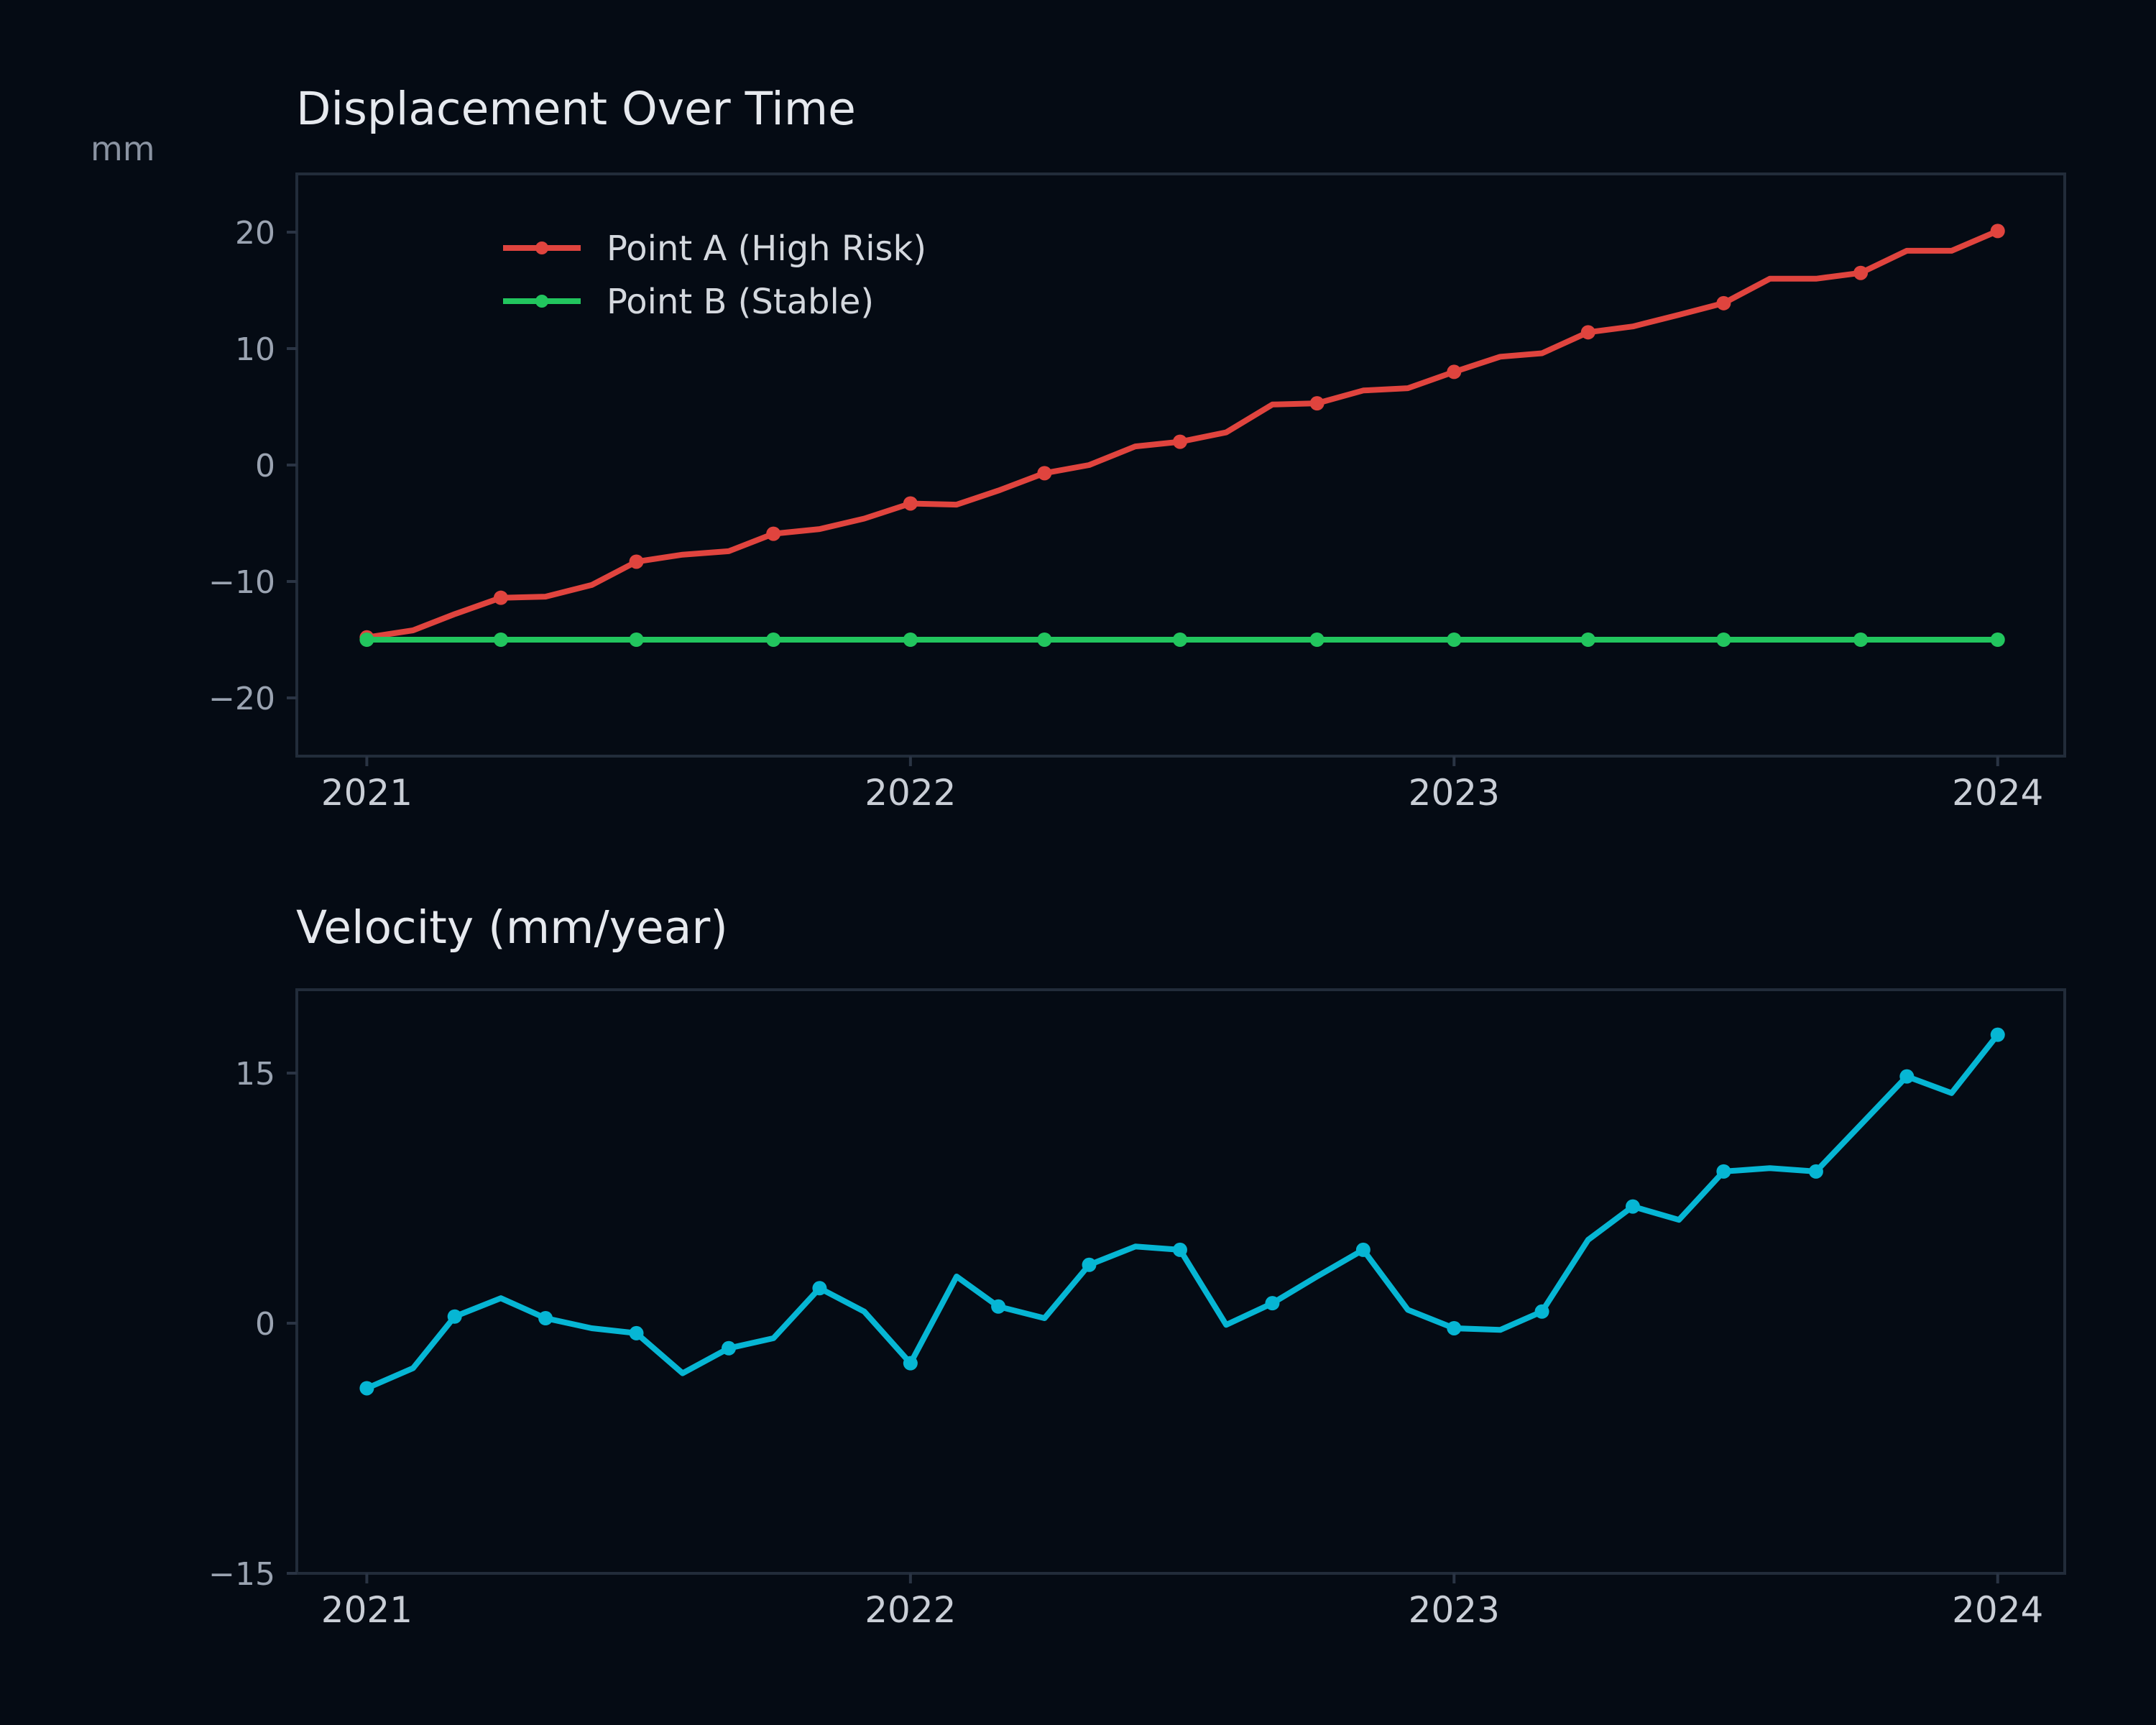 This screenshot has height=1725, width=2156. What do you see at coordinates (265, 466) in the screenshot?
I see `displacement-y-tick-label: 0` at bounding box center [265, 466].